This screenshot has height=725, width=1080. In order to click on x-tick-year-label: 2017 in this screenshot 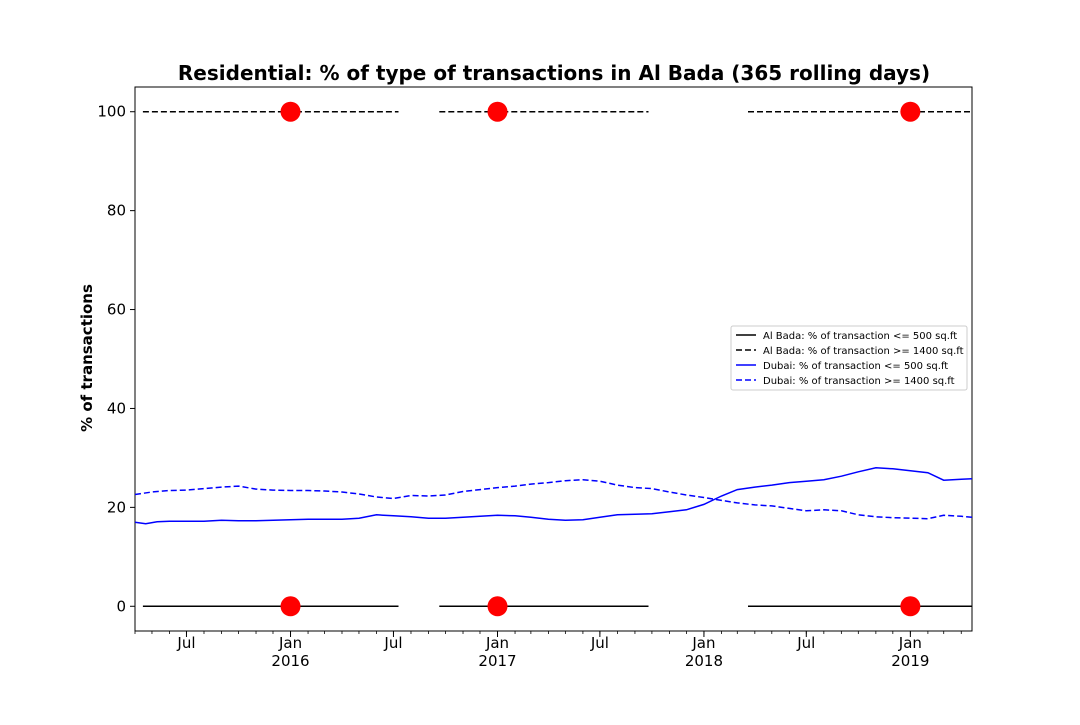, I will do `click(497, 661)`.